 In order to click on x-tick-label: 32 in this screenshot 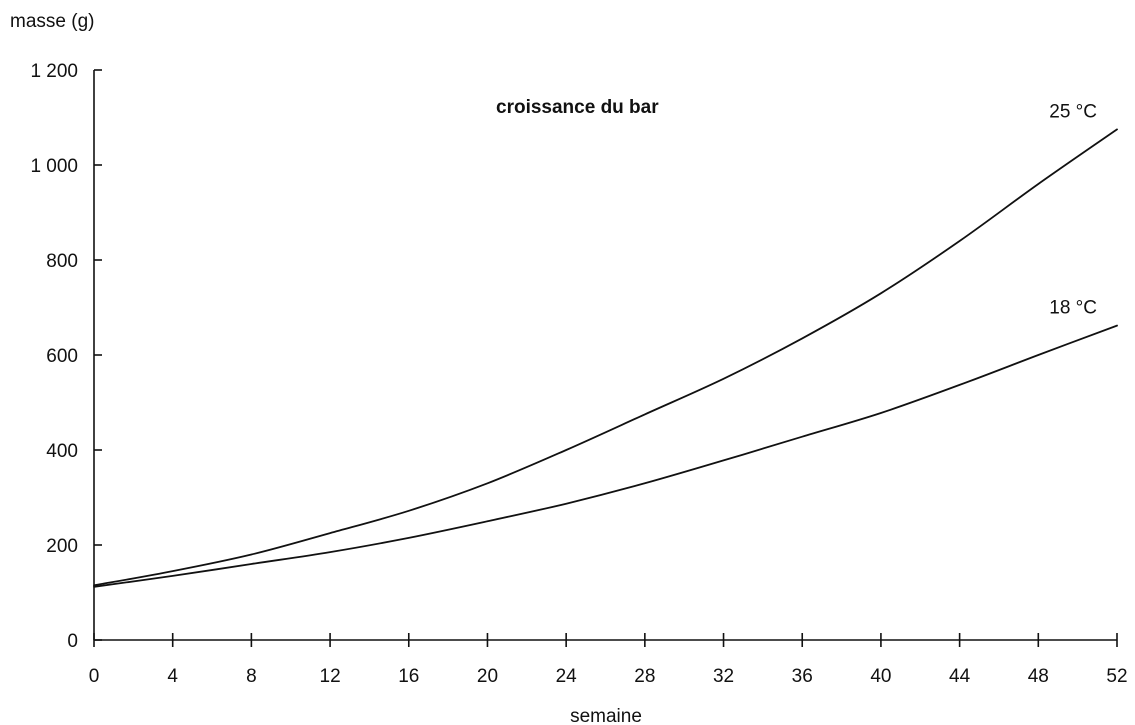, I will do `click(723, 676)`.